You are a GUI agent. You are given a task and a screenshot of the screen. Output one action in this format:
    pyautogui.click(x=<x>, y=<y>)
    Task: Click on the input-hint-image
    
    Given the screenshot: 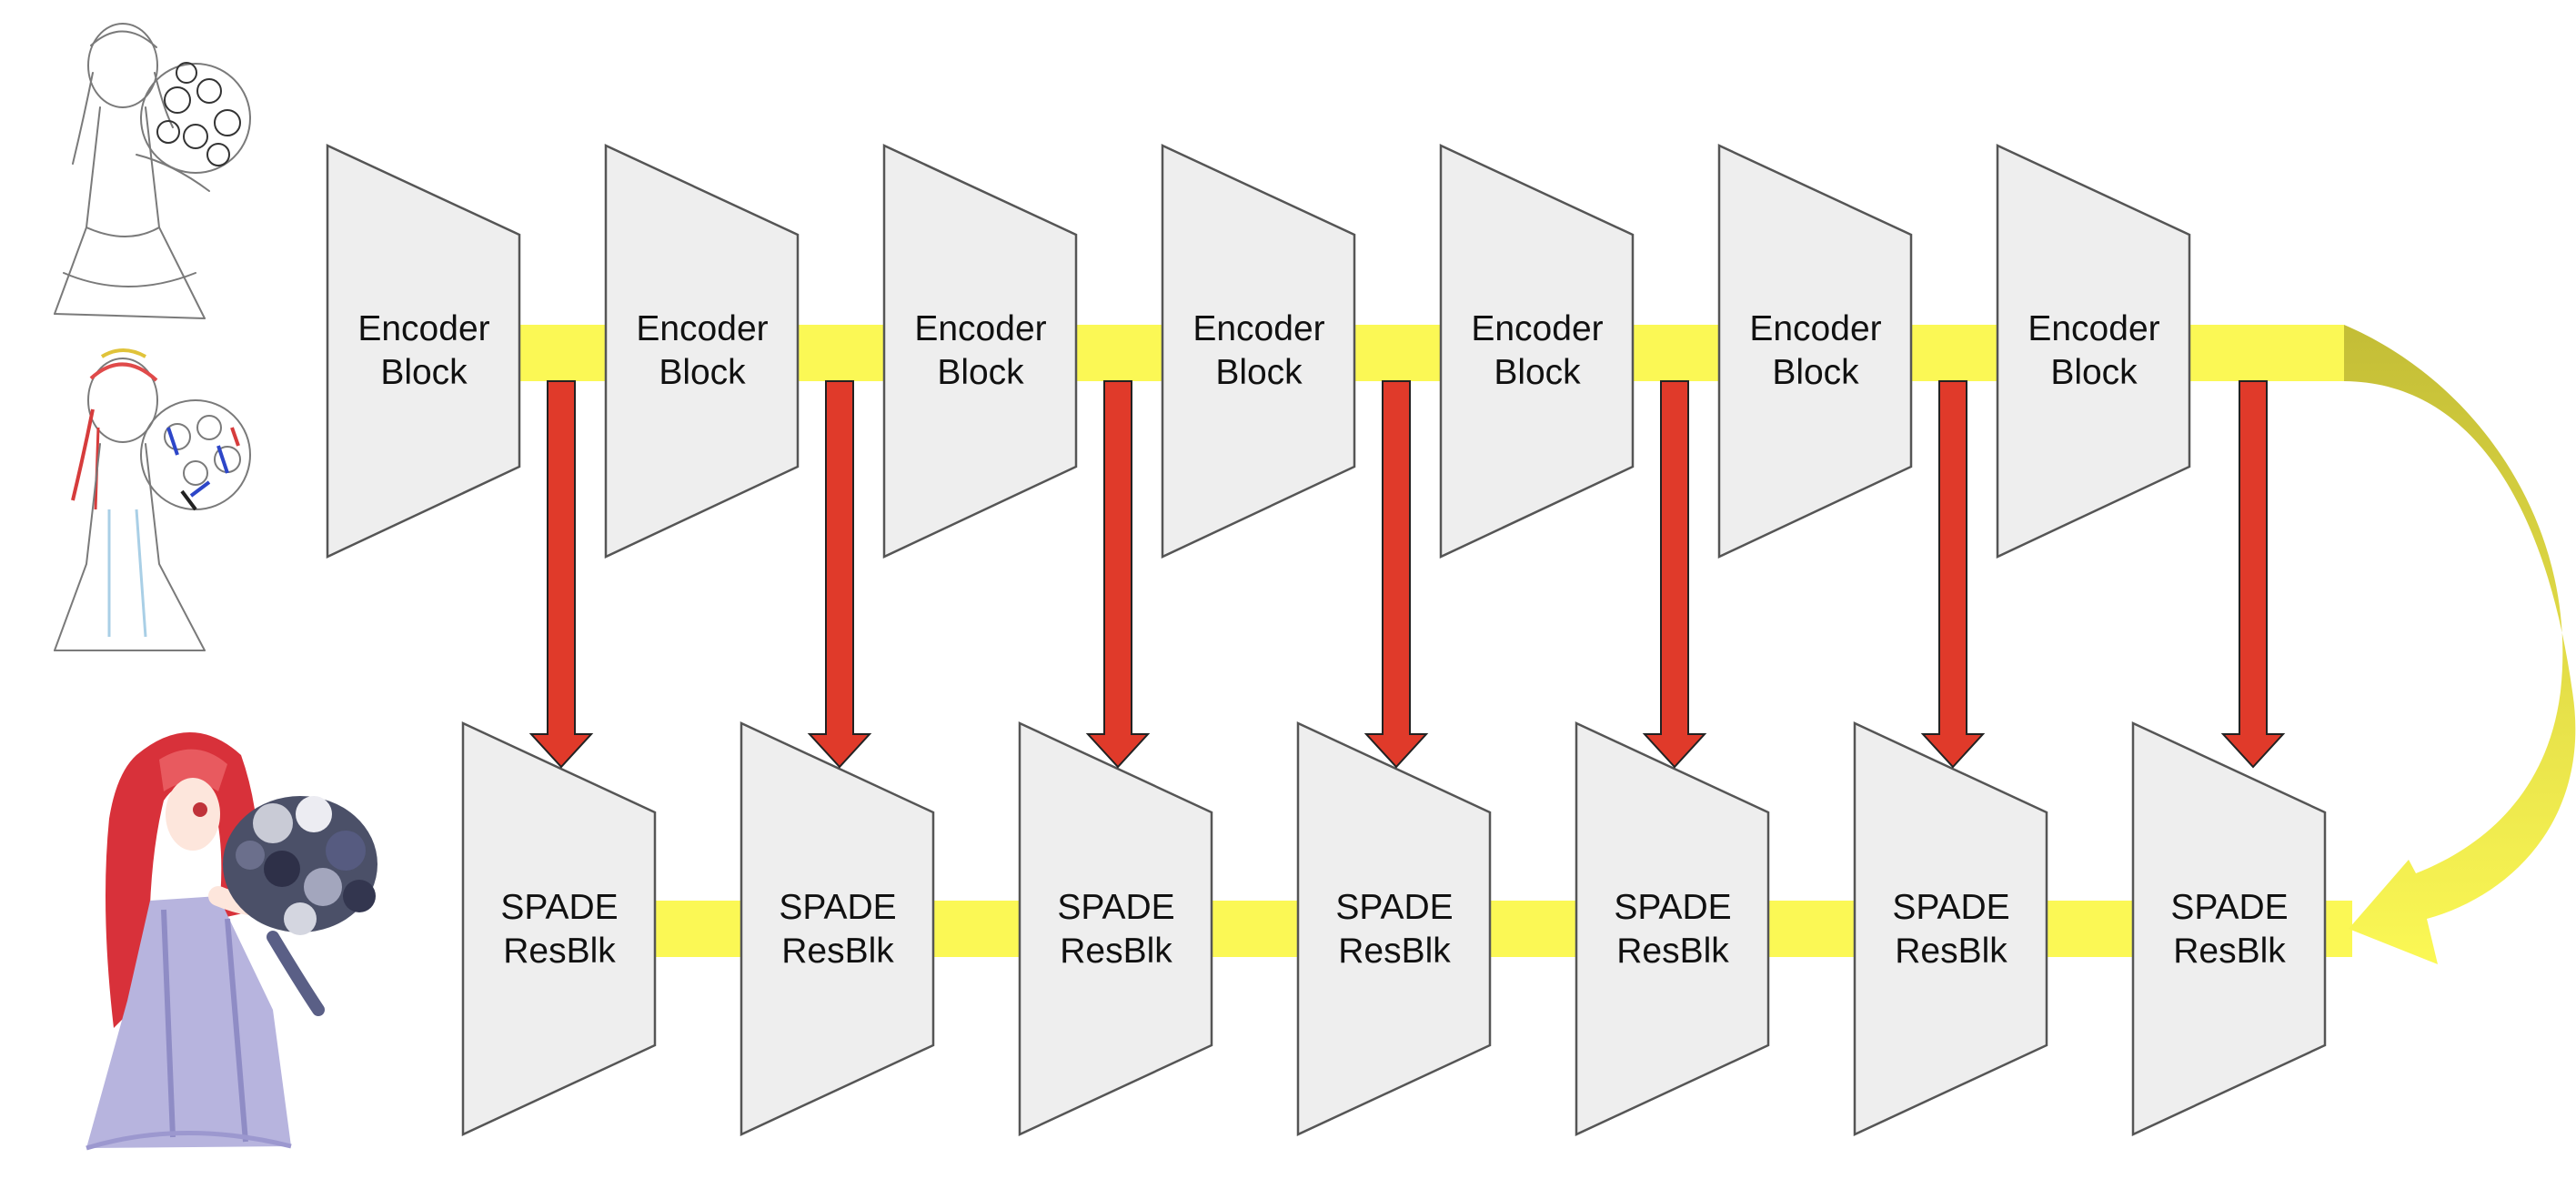 What is the action you would take?
    pyautogui.click(x=159, y=498)
    